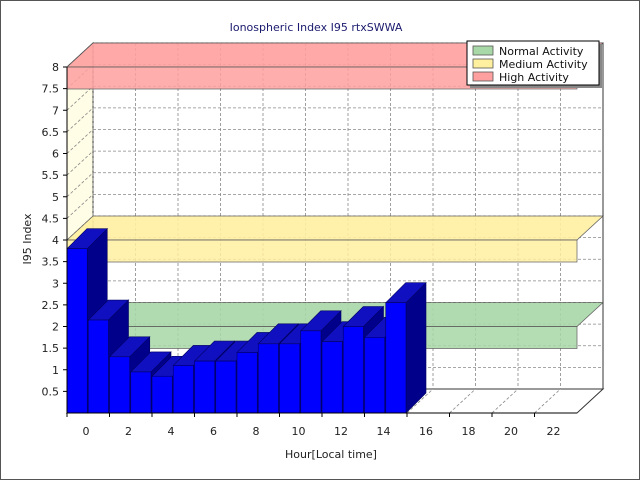  What do you see at coordinates (213, 431) in the screenshot?
I see `x-tick-label: 6` at bounding box center [213, 431].